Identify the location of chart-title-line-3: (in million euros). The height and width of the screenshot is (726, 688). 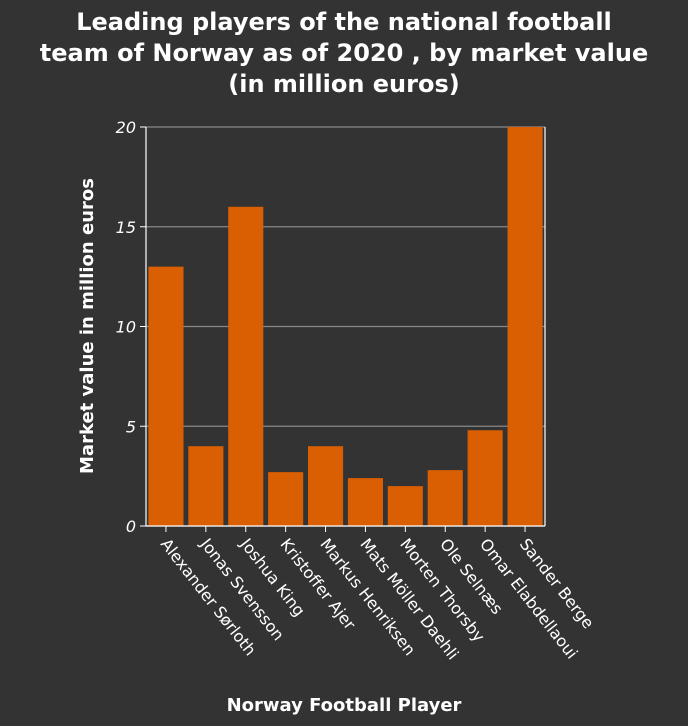
(343, 84).